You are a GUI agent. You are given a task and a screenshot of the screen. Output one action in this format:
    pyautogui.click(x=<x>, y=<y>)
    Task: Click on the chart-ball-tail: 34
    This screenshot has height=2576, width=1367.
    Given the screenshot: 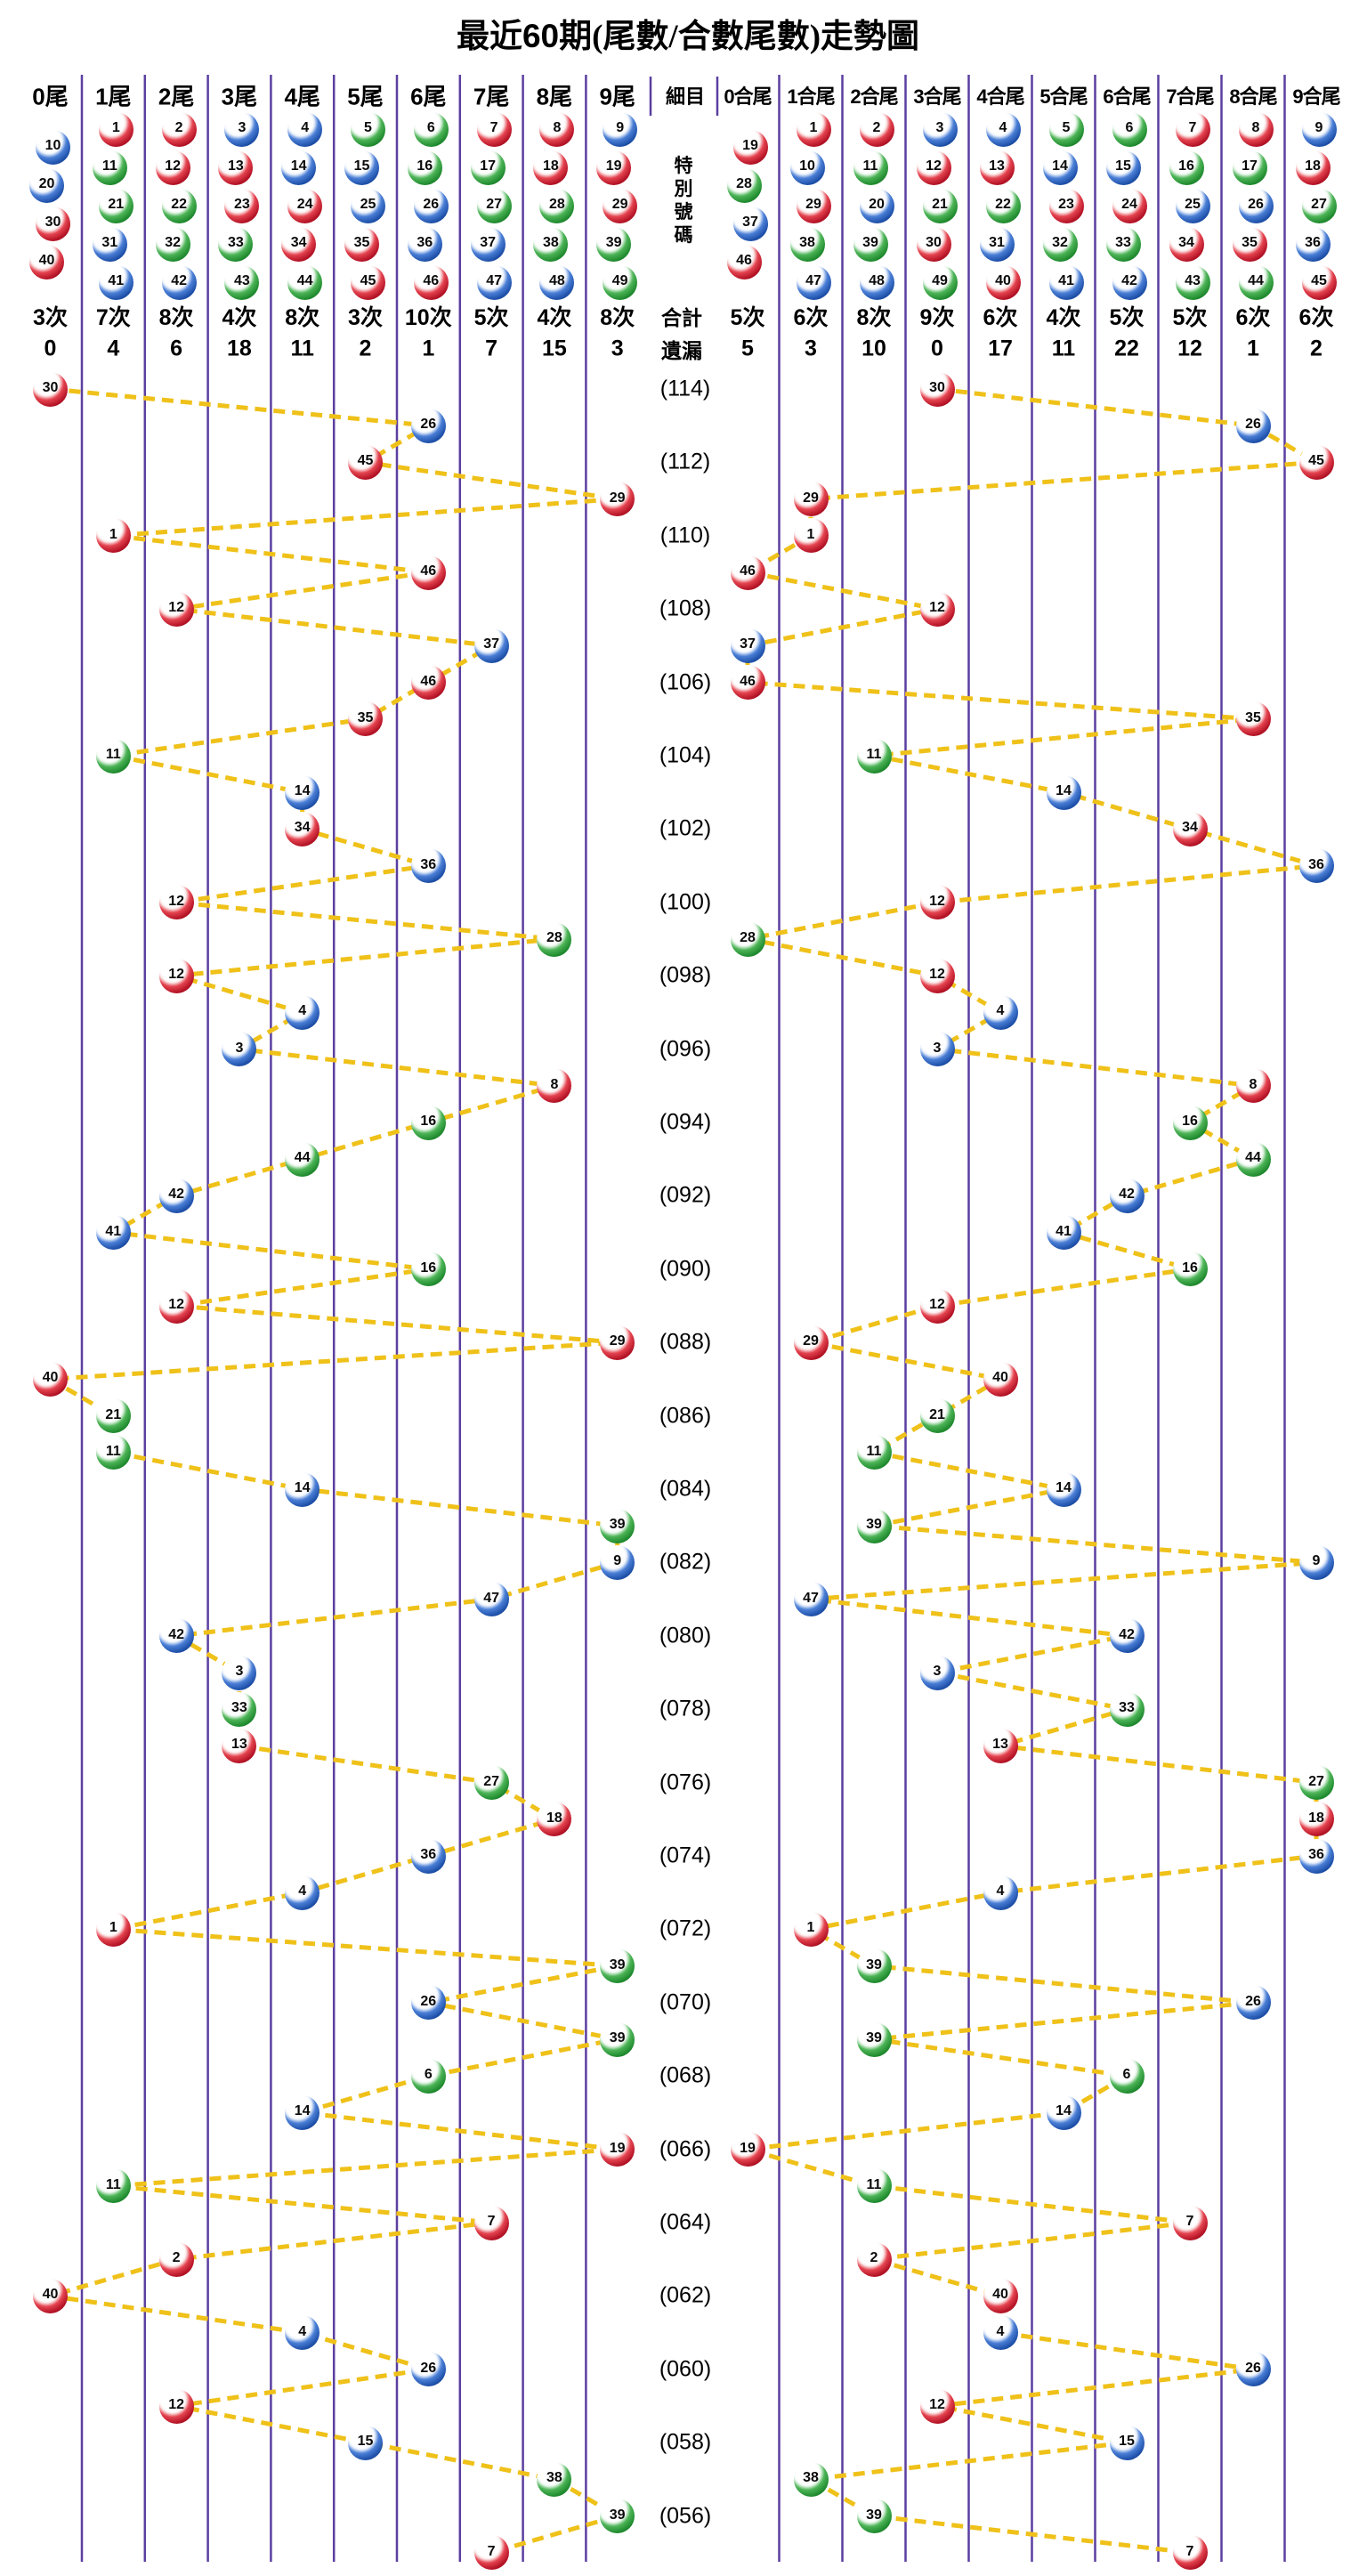 What is the action you would take?
    pyautogui.click(x=302, y=829)
    